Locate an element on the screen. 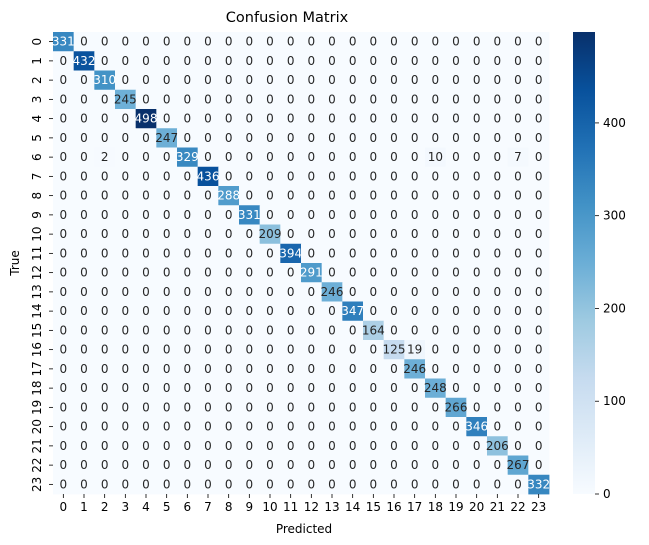 The image size is (649, 545). cell-value-label: 19 is located at coordinates (414, 350).